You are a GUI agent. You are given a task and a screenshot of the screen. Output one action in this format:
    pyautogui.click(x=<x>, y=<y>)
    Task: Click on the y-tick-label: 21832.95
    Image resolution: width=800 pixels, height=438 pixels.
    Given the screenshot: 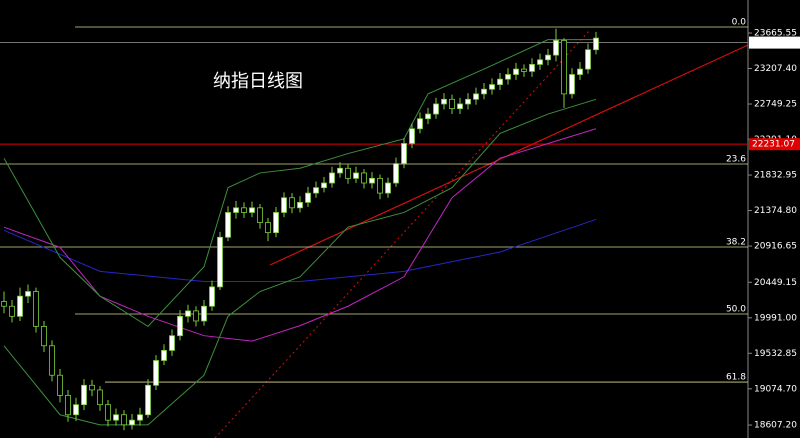 What is the action you would take?
    pyautogui.click(x=775, y=176)
    